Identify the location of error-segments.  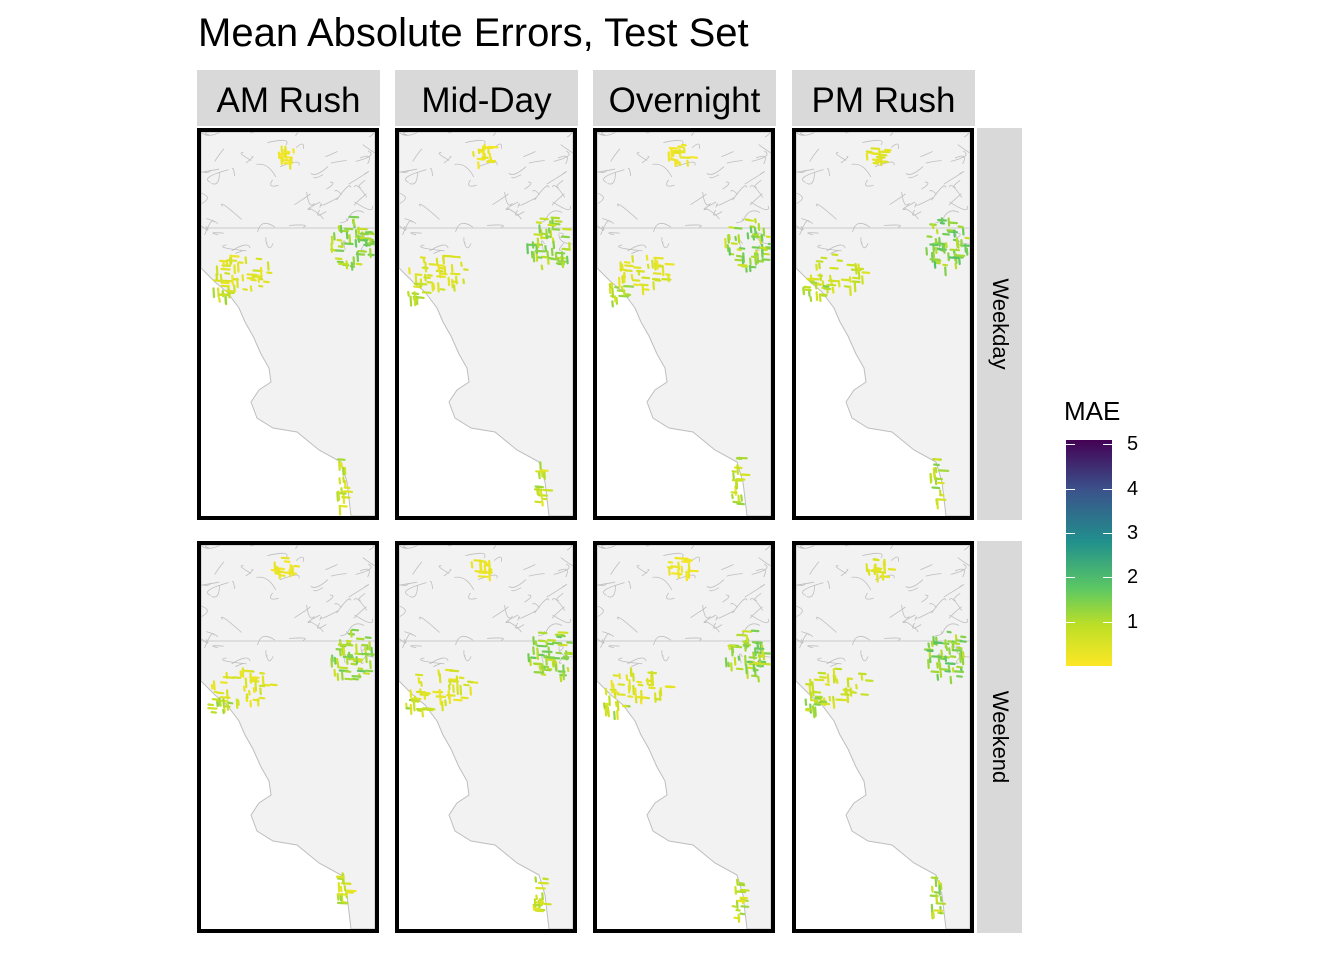
(886, 328).